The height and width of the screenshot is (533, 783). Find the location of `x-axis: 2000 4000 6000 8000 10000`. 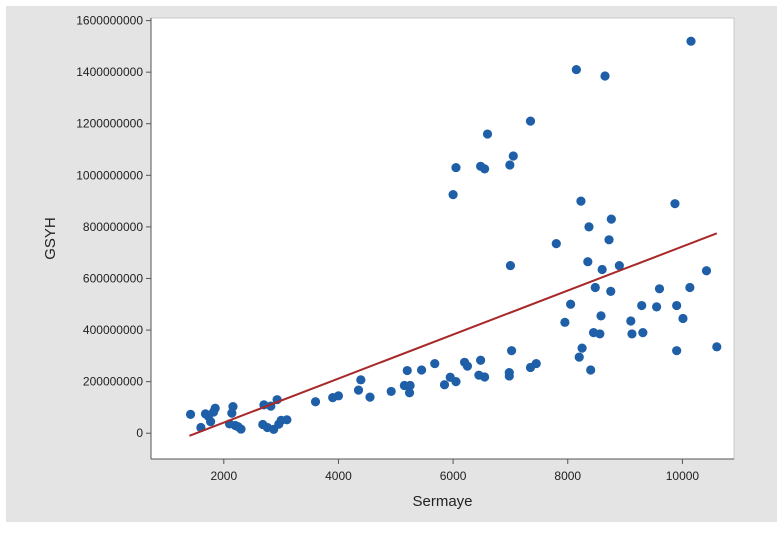

x-axis: 2000 4000 6000 8000 10000 is located at coordinates (442, 470).